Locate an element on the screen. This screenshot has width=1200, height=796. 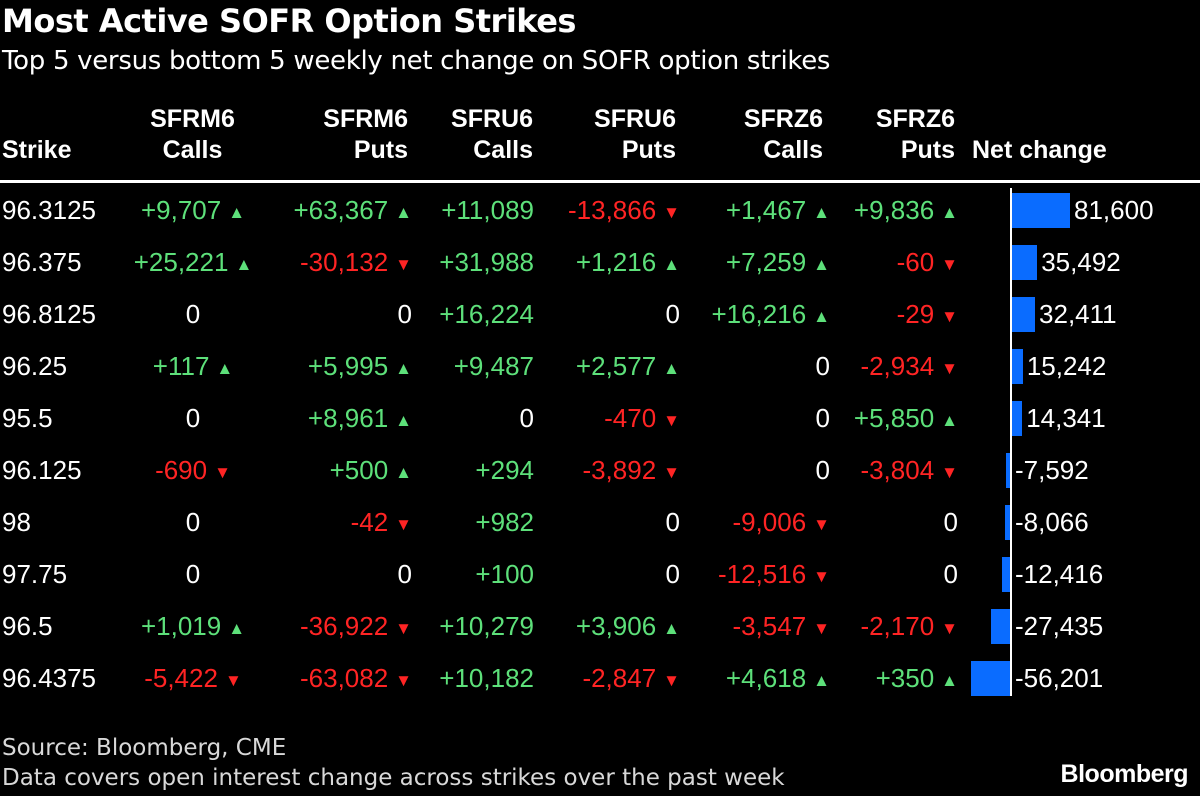
column-header: SFRU6 Calls is located at coordinates (476, 135).